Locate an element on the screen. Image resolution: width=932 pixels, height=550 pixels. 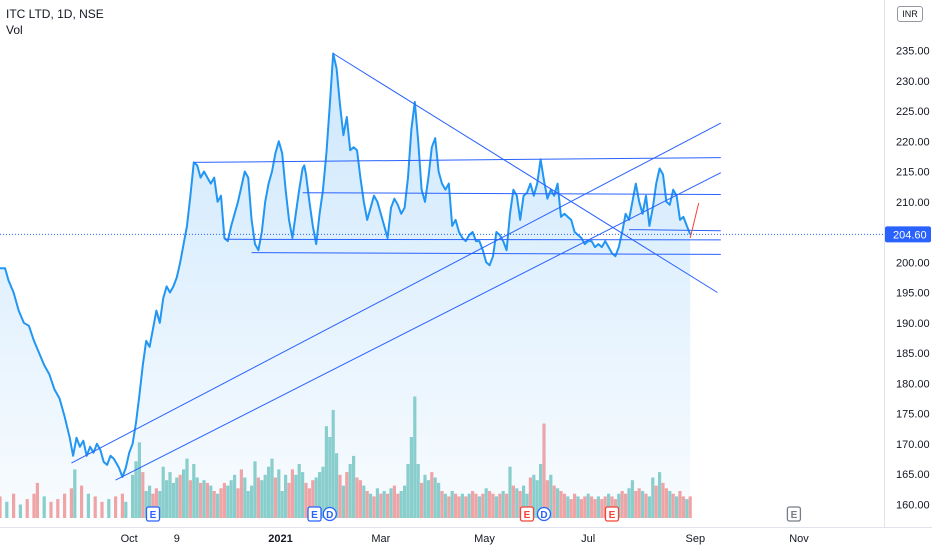
current-price-value: 204.60 is located at coordinates (910, 235).